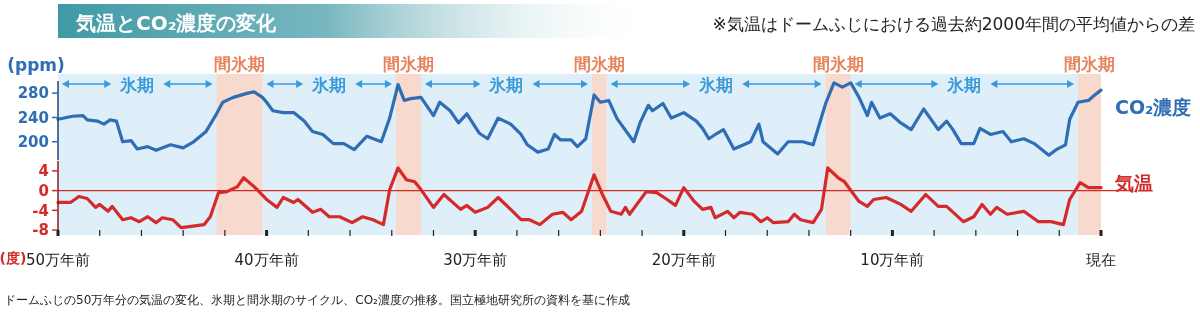 The width and height of the screenshot is (1200, 312). Describe the element at coordinates (40, 230) in the screenshot. I see `y-tick-label: -8` at that location.